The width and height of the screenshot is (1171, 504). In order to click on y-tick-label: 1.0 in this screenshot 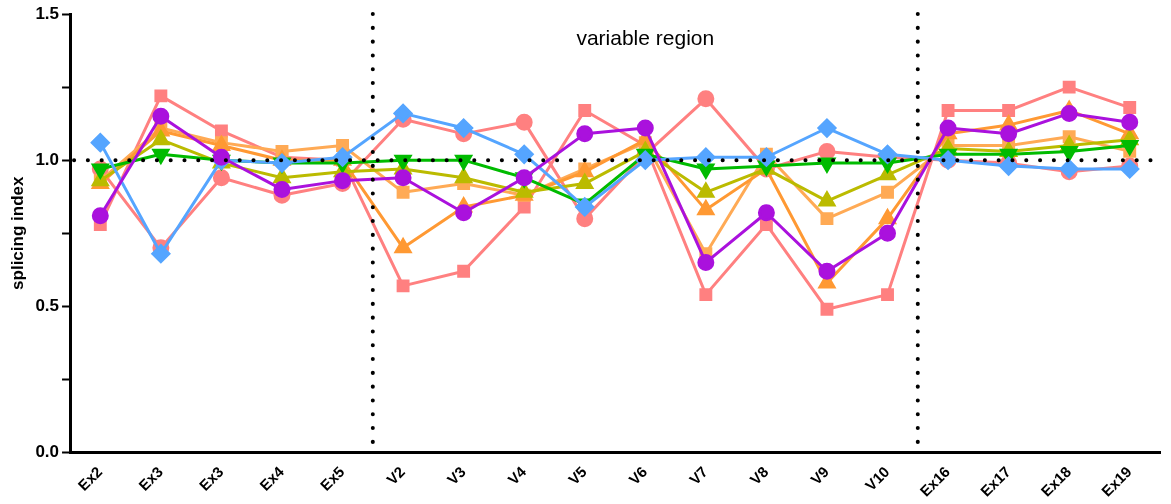, I will do `click(47, 159)`.